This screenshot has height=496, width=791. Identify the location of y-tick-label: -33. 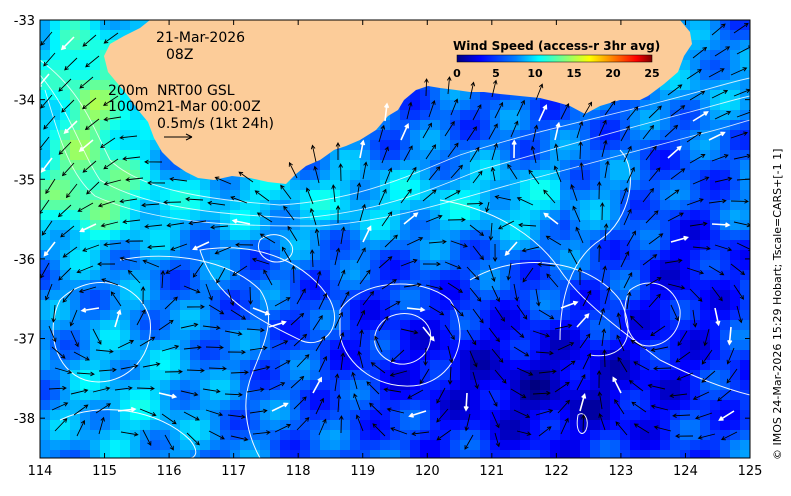
(24, 21).